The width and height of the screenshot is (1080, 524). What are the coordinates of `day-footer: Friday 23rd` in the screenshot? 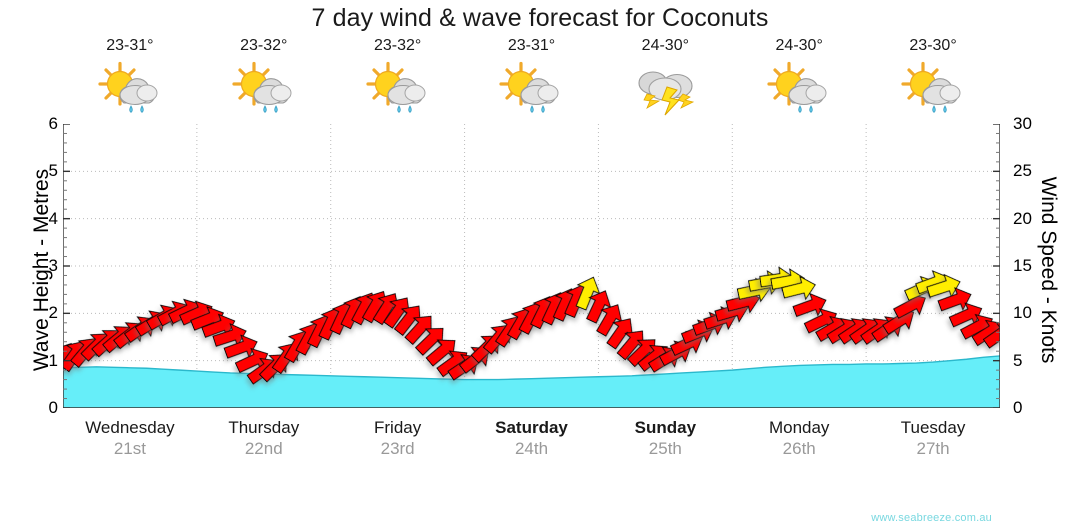 It's located at (398, 438).